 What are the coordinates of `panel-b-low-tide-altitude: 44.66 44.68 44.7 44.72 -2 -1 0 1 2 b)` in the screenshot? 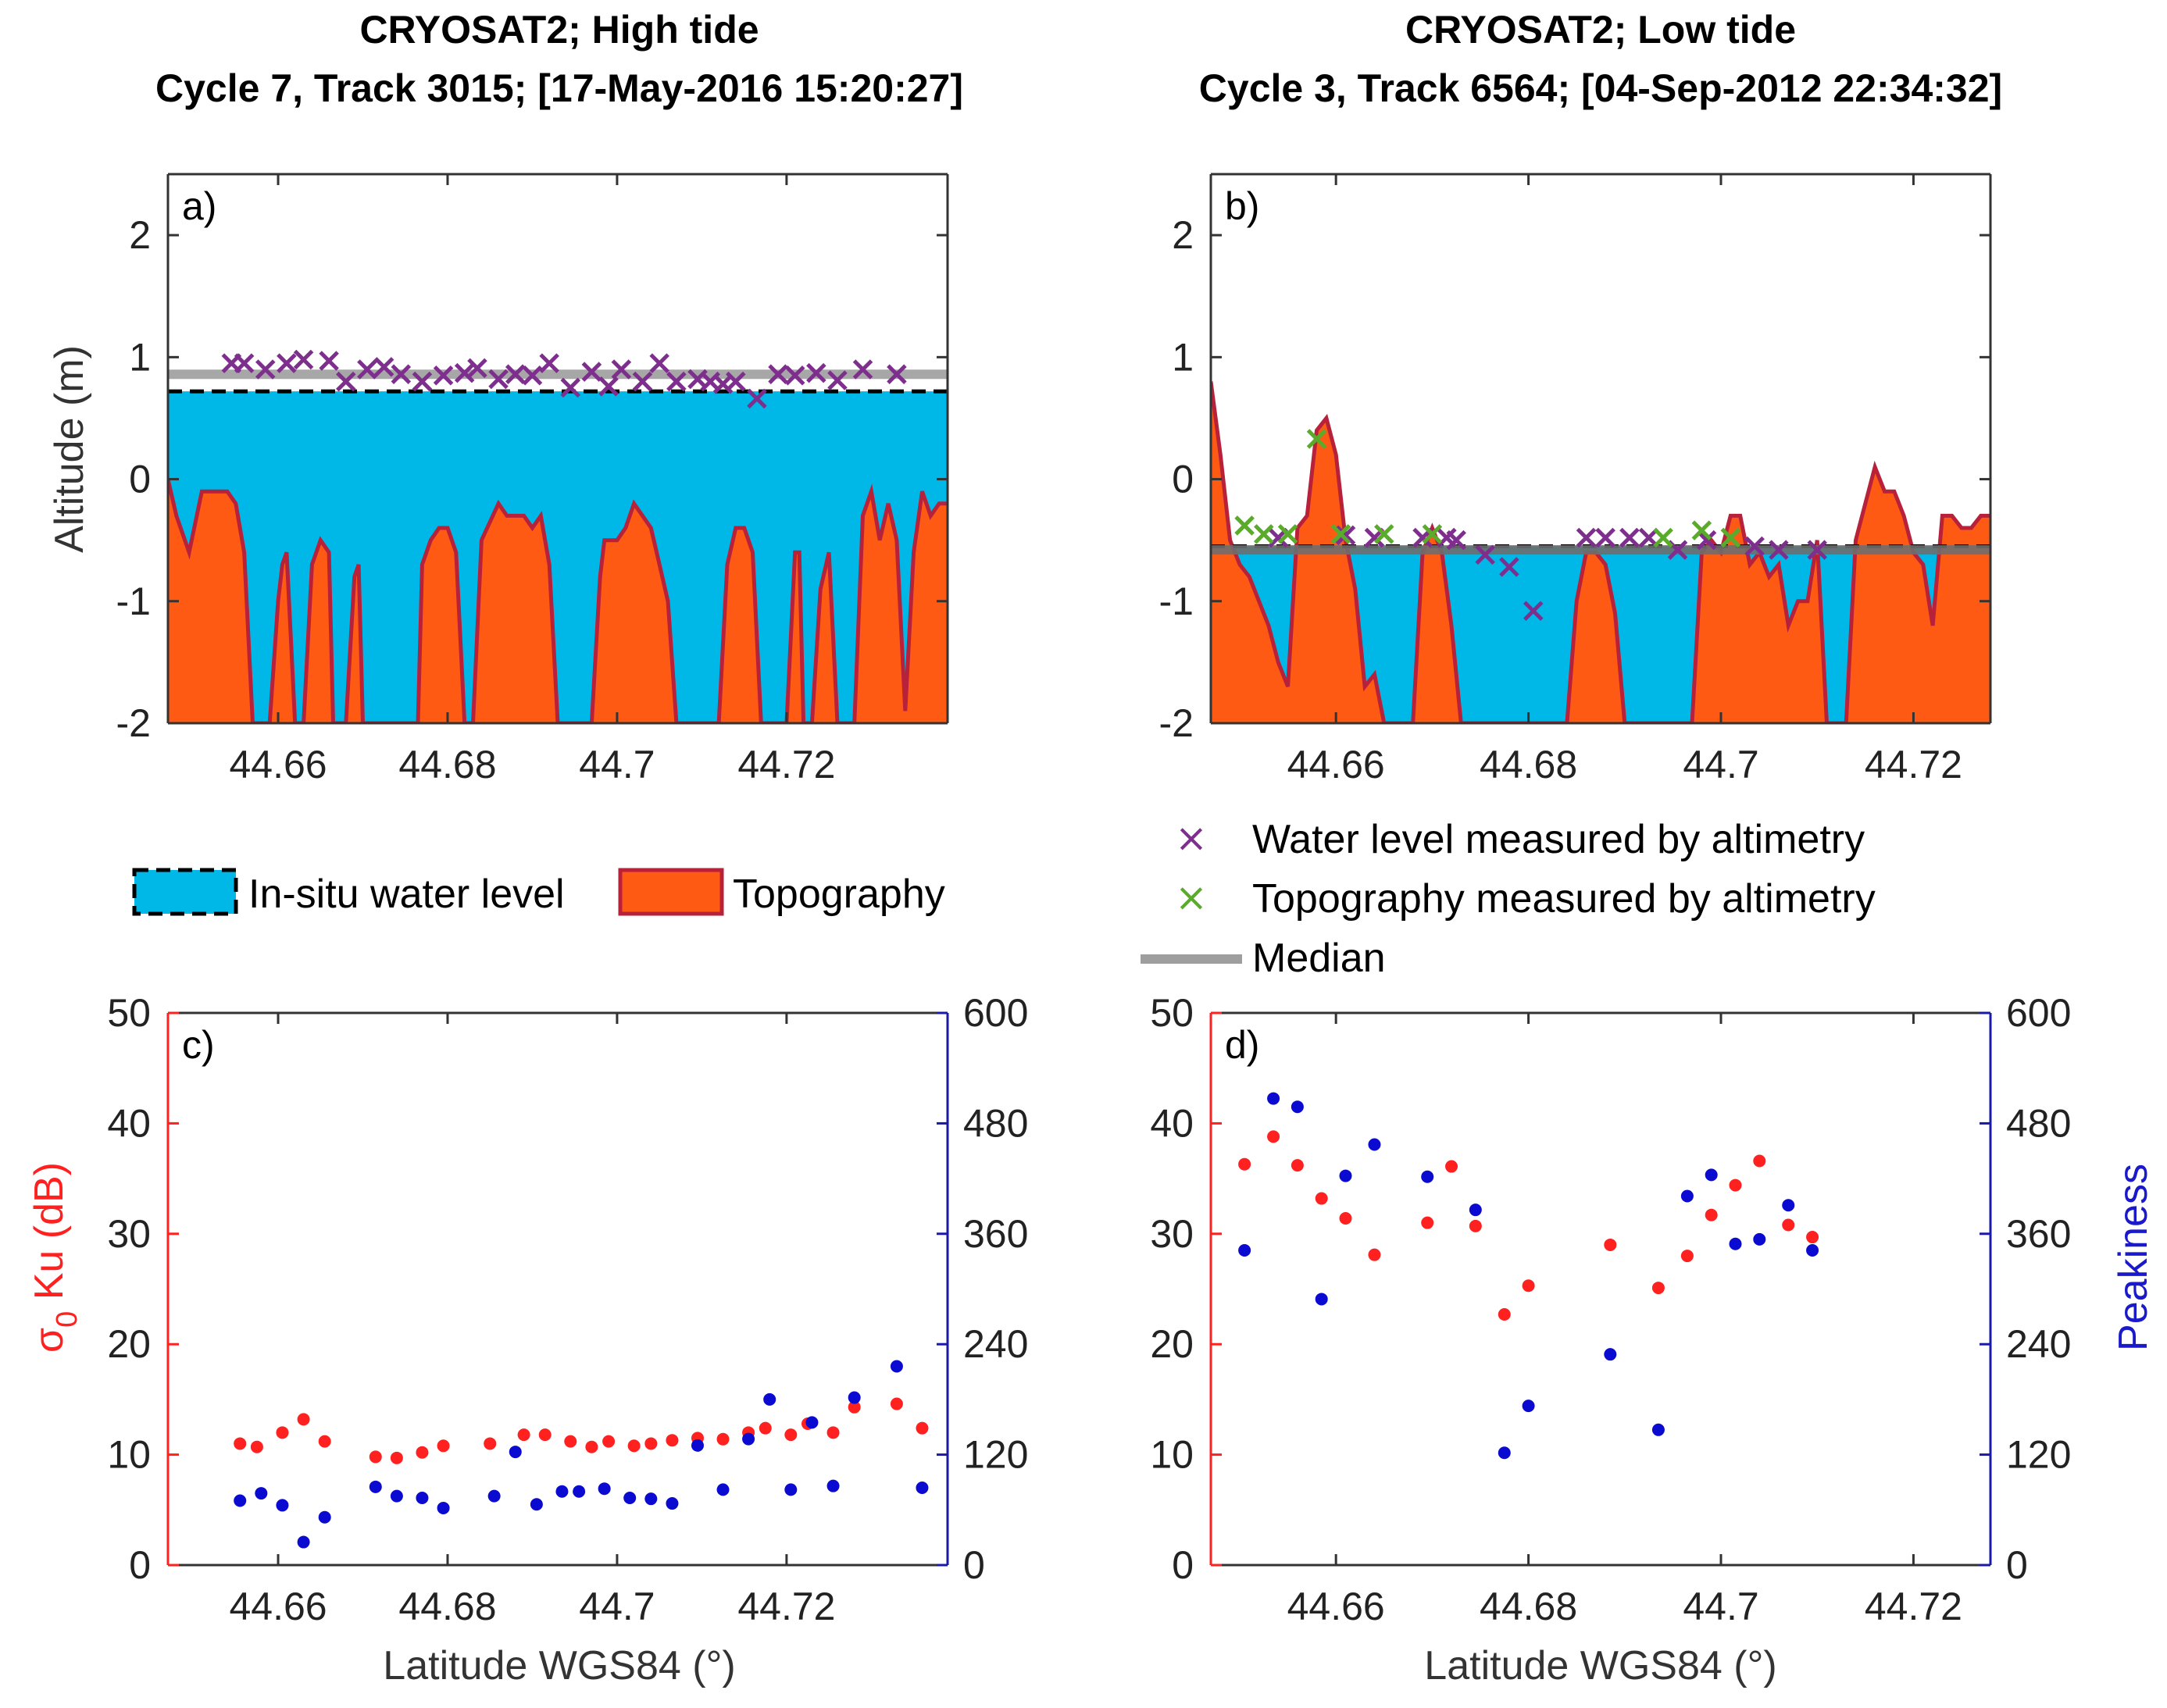 It's located at (1575, 479).